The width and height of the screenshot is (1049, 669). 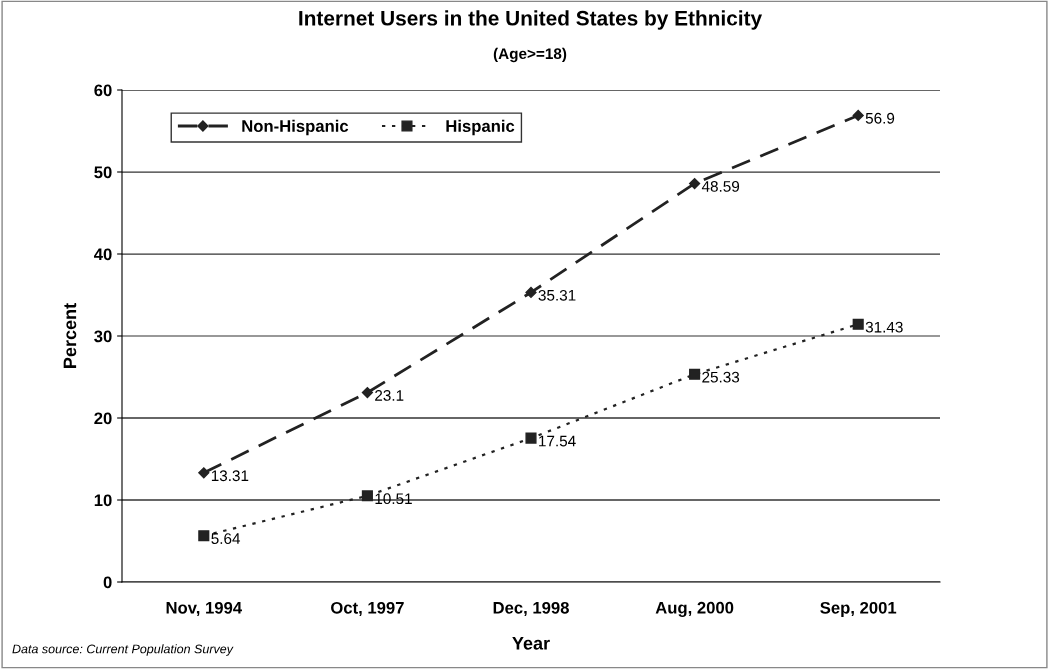 What do you see at coordinates (557, 295) in the screenshot?
I see `data-label: 35.31` at bounding box center [557, 295].